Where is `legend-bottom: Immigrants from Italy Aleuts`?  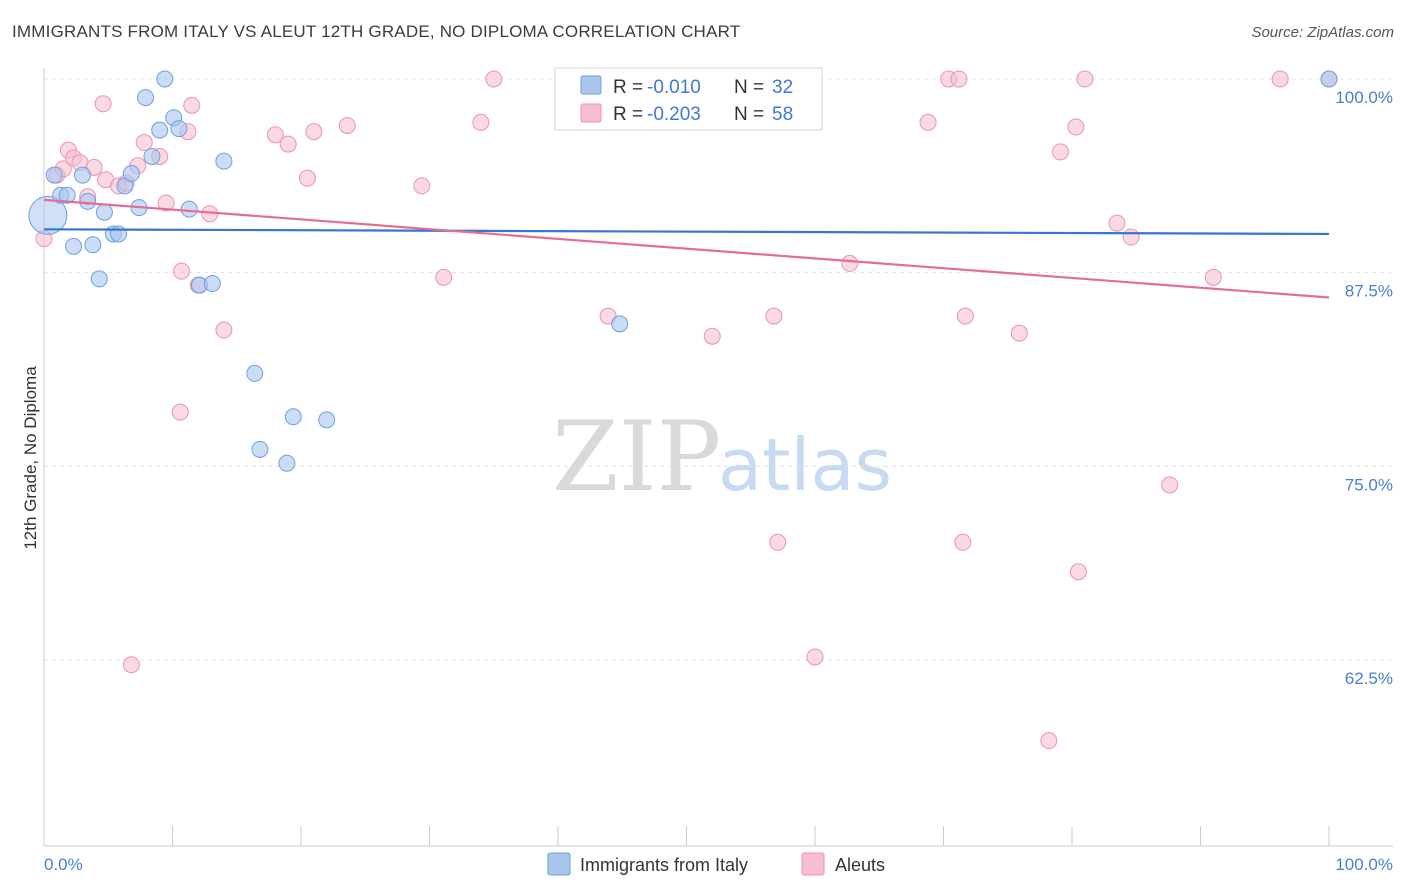 legend-bottom: Immigrants from Italy Aleuts is located at coordinates (716, 864).